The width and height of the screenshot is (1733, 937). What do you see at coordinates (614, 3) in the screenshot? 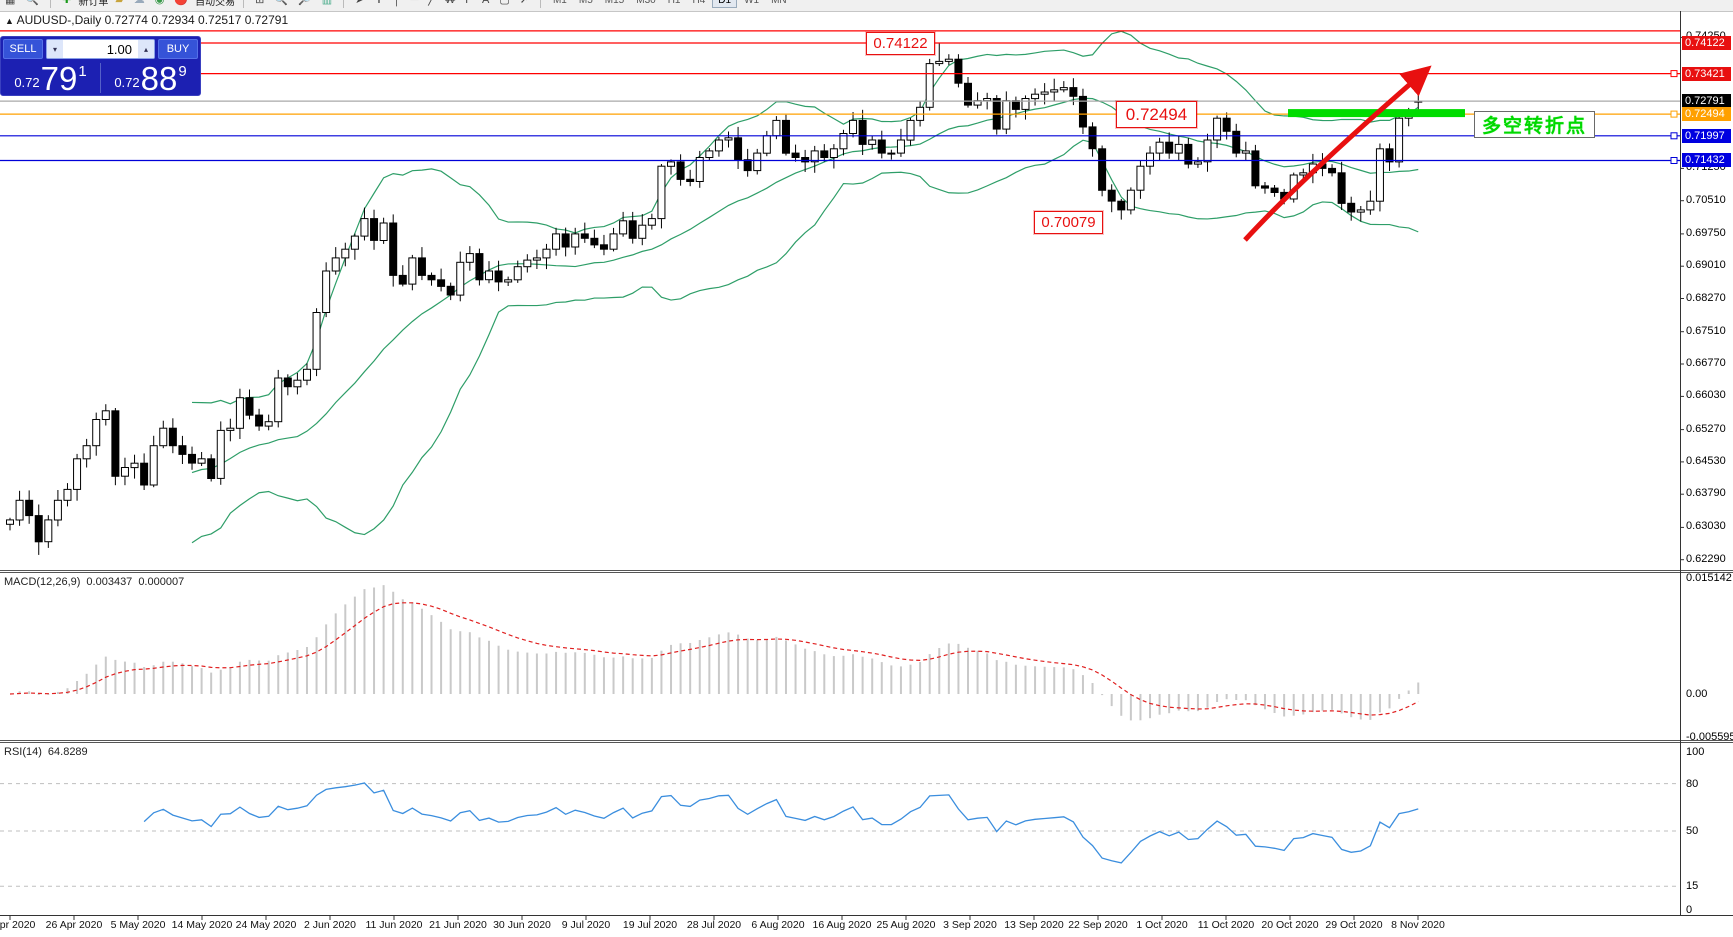
I see `timeframe-m15: M15` at bounding box center [614, 3].